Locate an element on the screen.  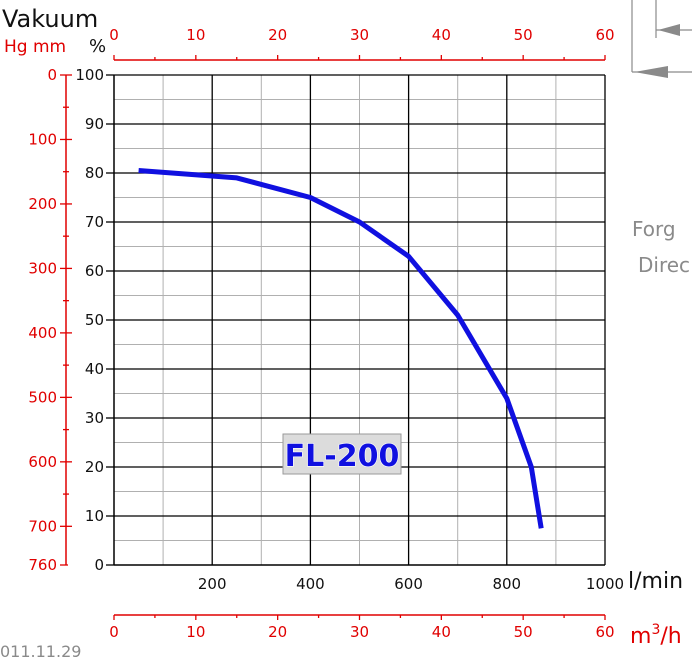
top-scale-label: 10 is located at coordinates (195, 35).